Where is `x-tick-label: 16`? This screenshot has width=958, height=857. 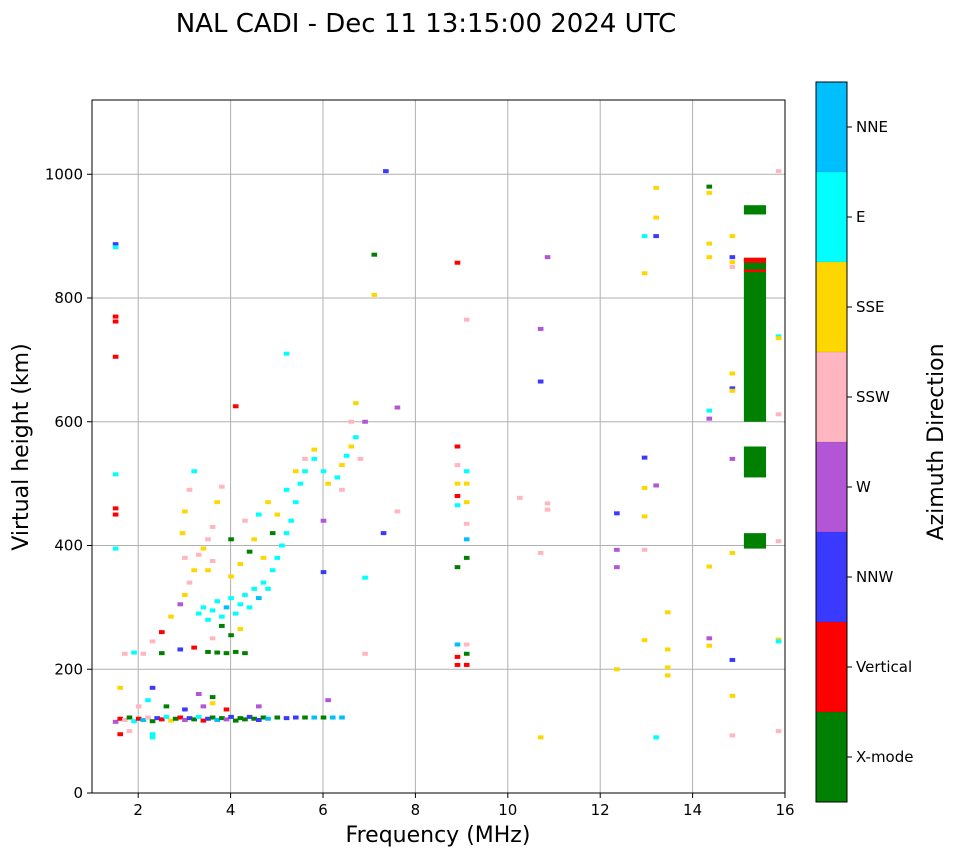
x-tick-label: 16 is located at coordinates (784, 810).